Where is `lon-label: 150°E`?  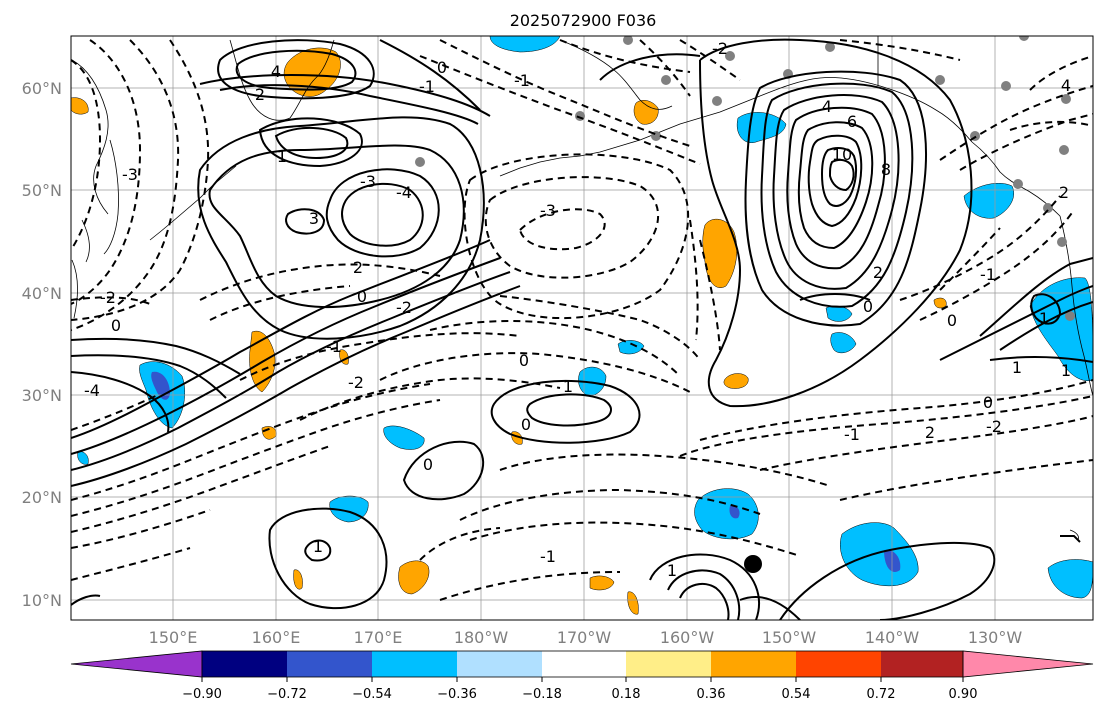 lon-label: 150°E is located at coordinates (173, 637).